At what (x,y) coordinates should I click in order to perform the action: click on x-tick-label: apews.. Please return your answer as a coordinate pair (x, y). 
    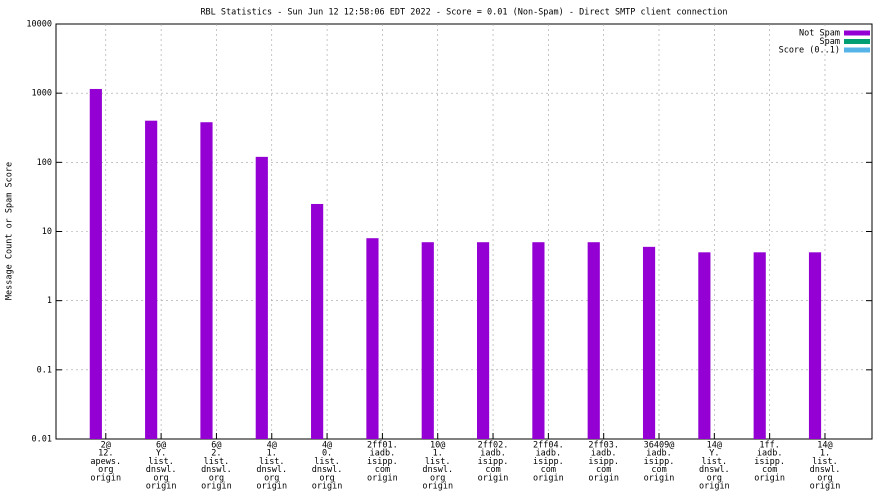
    Looking at the image, I should click on (105, 462).